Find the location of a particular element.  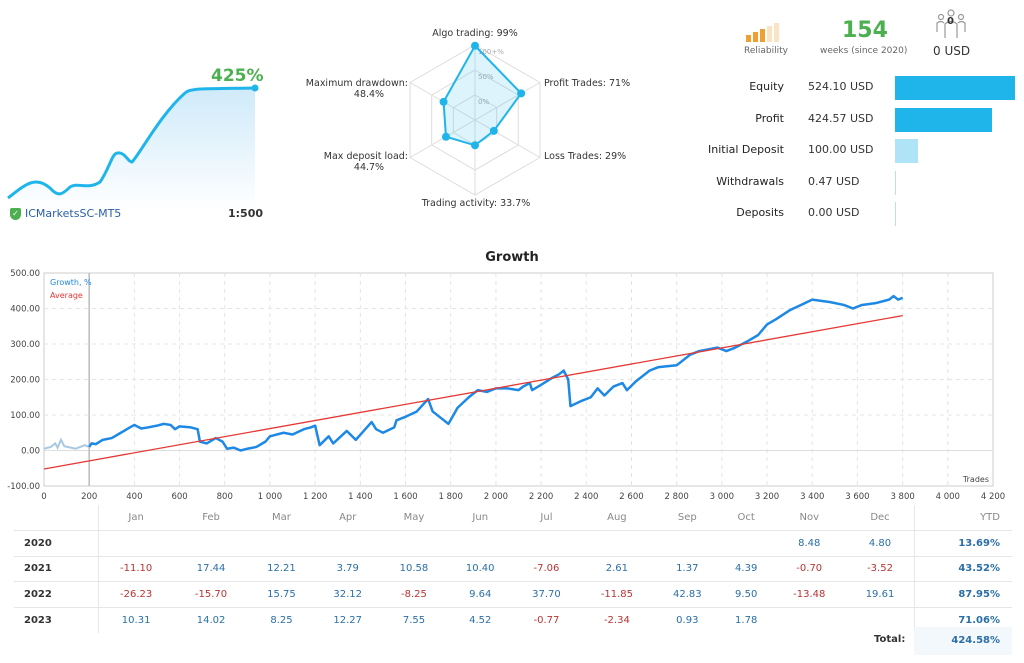

month-value: 42.83 is located at coordinates (687, 594).